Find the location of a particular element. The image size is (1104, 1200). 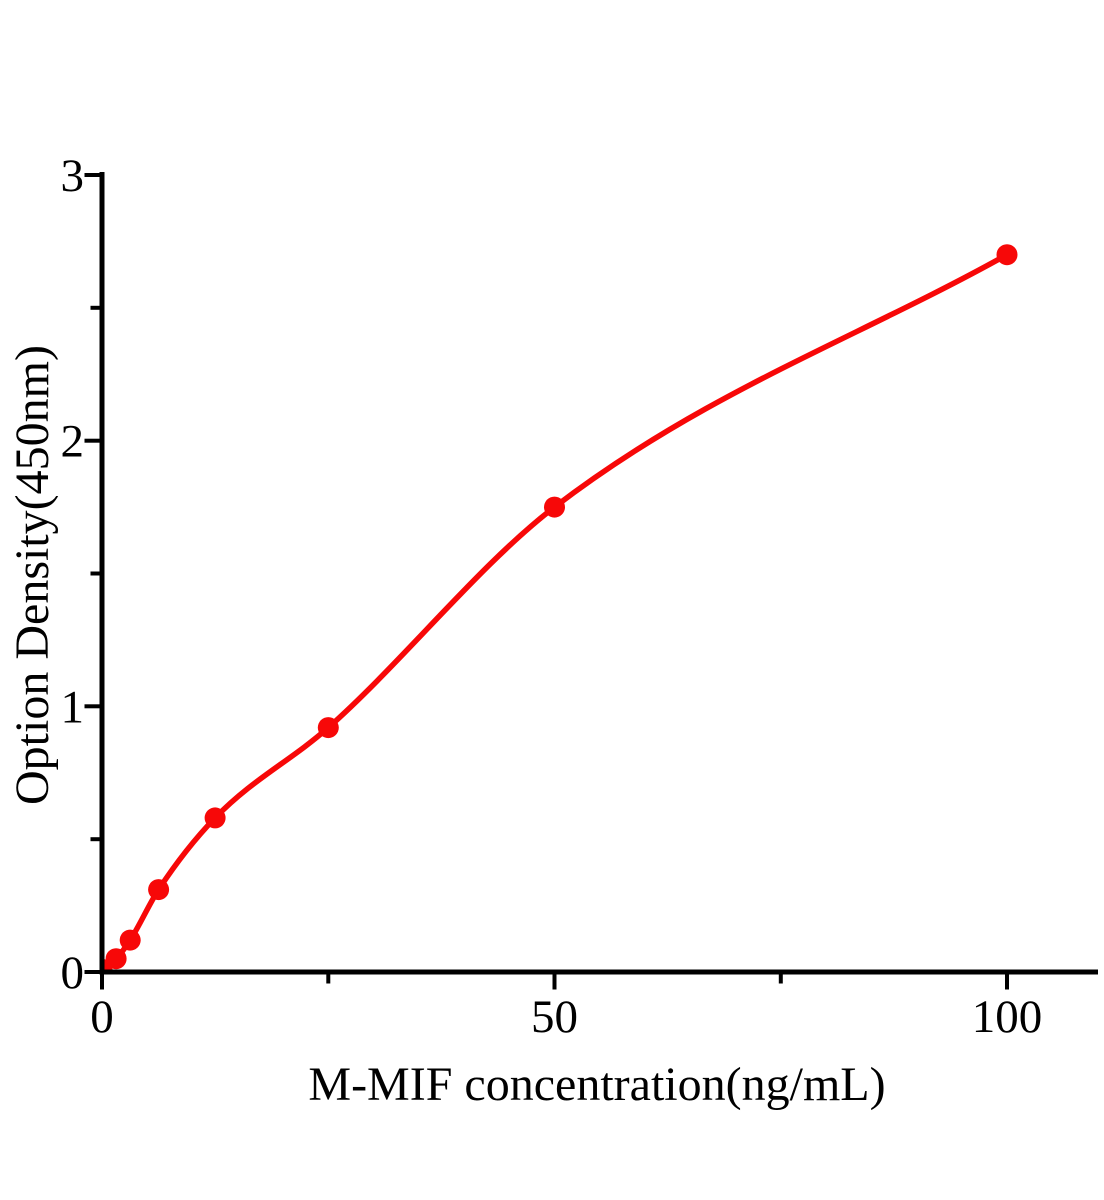

y-axis-title: Option Density(450nm) is located at coordinates (32, 575).